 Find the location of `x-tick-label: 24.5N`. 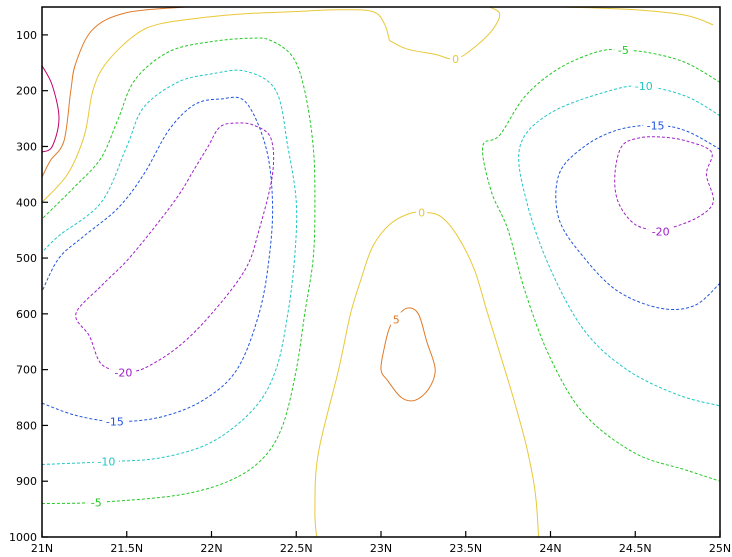

x-tick-label: 24.5N is located at coordinates (635, 548).